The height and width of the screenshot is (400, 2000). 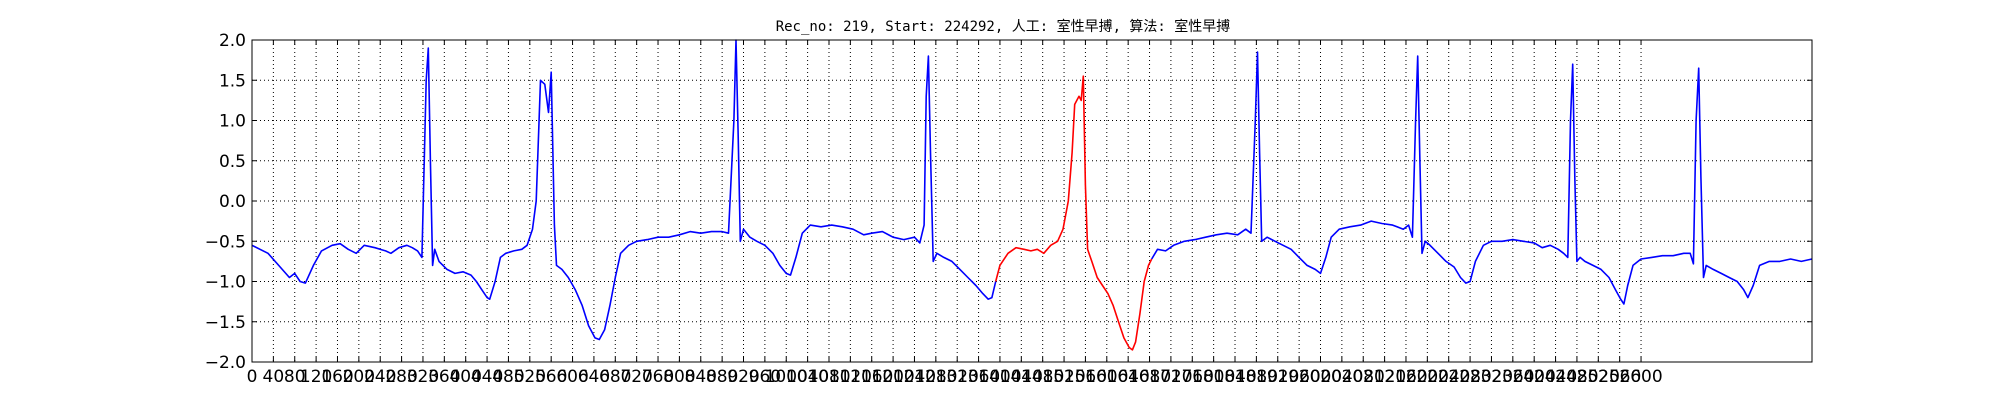 What do you see at coordinates (572, 377) in the screenshot?
I see `x-tick-label: 600` at bounding box center [572, 377].